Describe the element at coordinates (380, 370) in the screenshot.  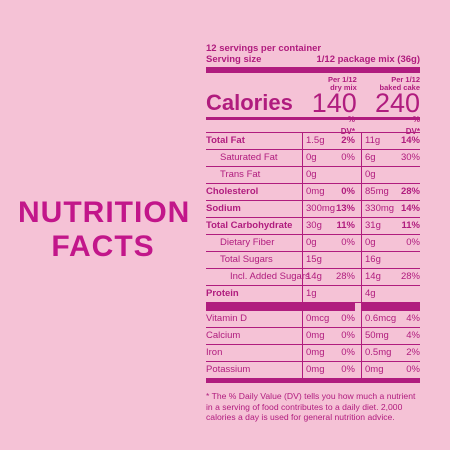
I see `amount-baked: 0mg` at that location.